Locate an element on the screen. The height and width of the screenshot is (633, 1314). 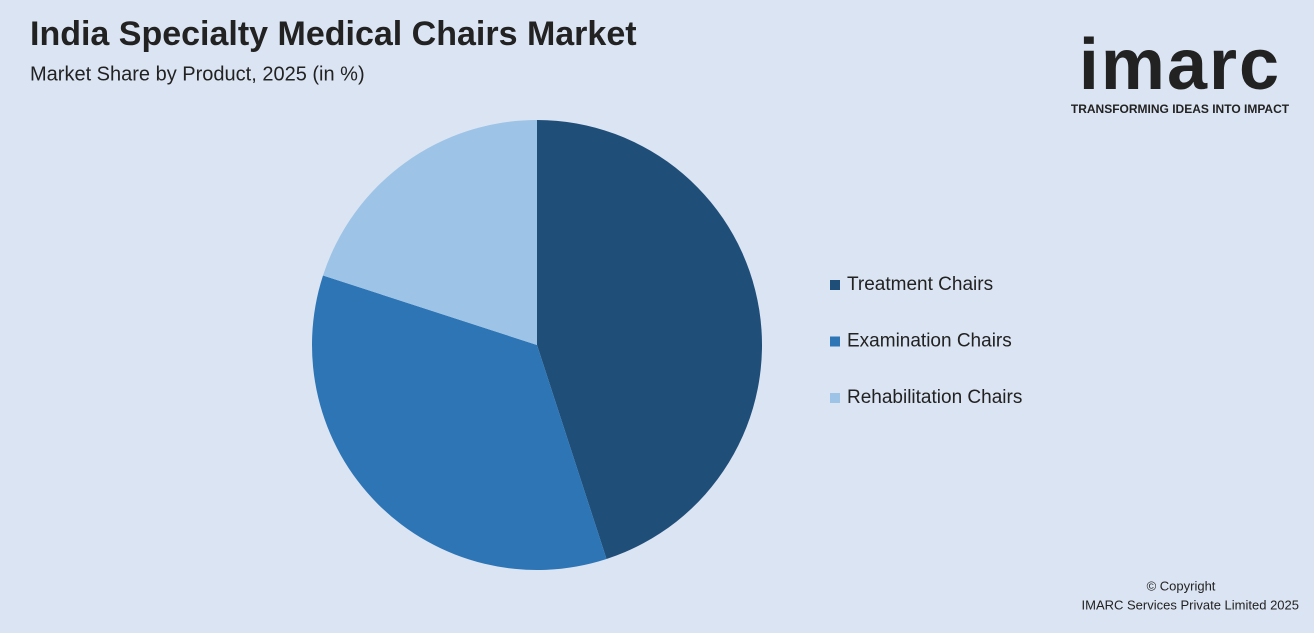
logo: imarc is located at coordinates (1180, 65).